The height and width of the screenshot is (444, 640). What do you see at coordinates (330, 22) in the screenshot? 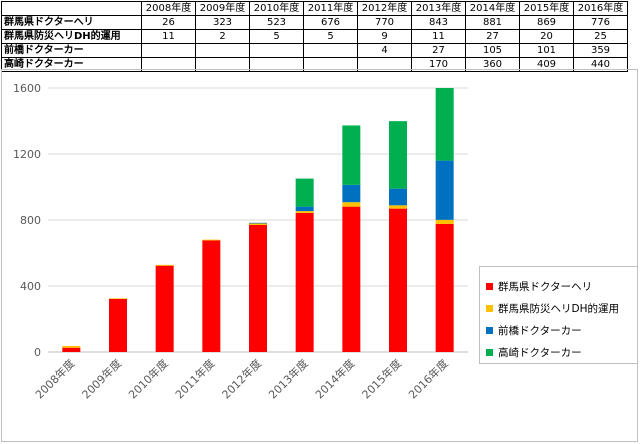
I see `table-cell: 676` at bounding box center [330, 22].